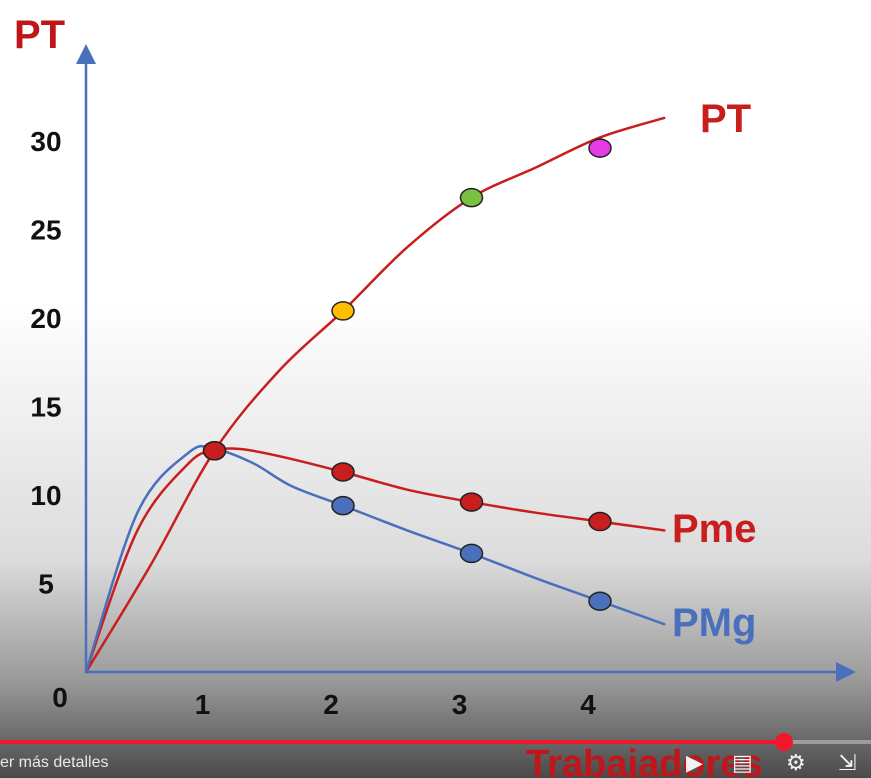  Describe the element at coordinates (46, 584) in the screenshot. I see `y-tick-label-5: 5` at that location.